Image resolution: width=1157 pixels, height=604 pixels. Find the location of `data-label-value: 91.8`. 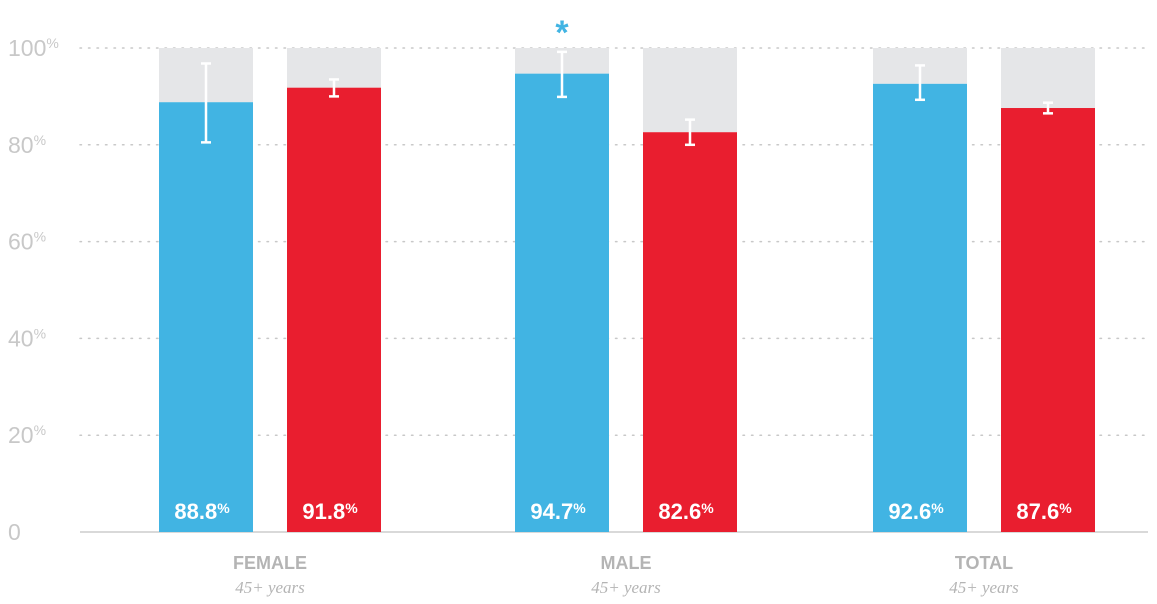

data-label-value: 91.8 is located at coordinates (323, 511).